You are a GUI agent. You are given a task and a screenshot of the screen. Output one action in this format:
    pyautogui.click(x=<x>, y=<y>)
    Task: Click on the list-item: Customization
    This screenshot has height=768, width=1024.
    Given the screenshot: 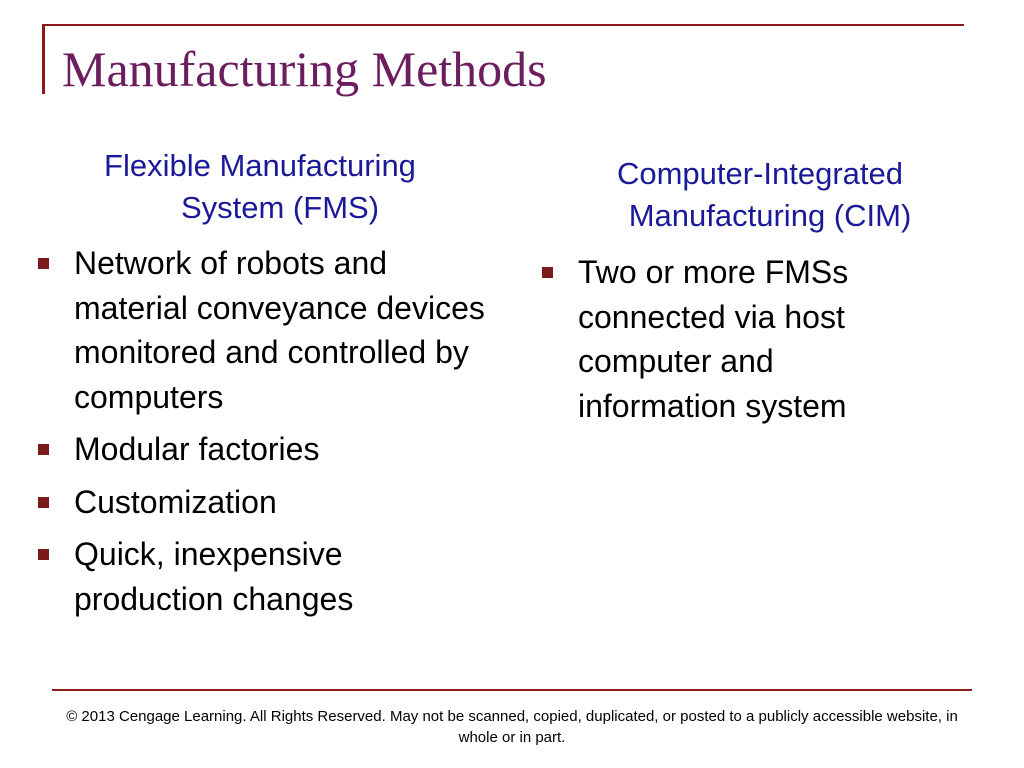 What is the action you would take?
    pyautogui.click(x=268, y=502)
    